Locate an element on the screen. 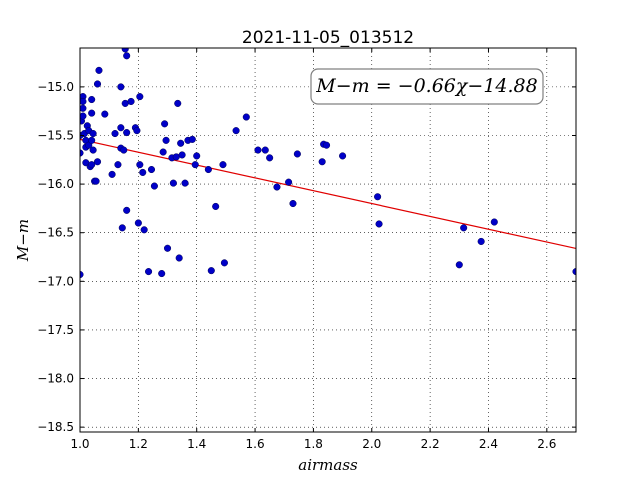 This screenshot has height=480, width=640. y-tick-label: −18.0 is located at coordinates (55, 379).